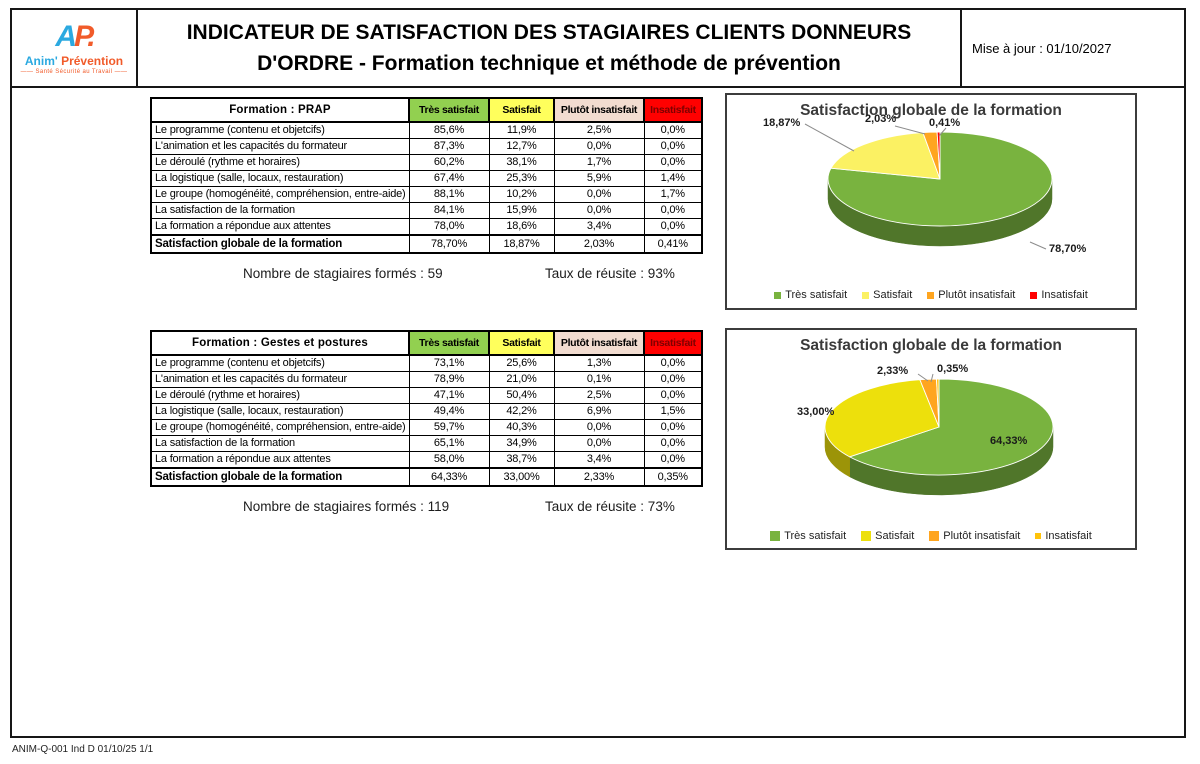  What do you see at coordinates (673, 194) in the screenshot?
I see `row-value: 1,7%` at bounding box center [673, 194].